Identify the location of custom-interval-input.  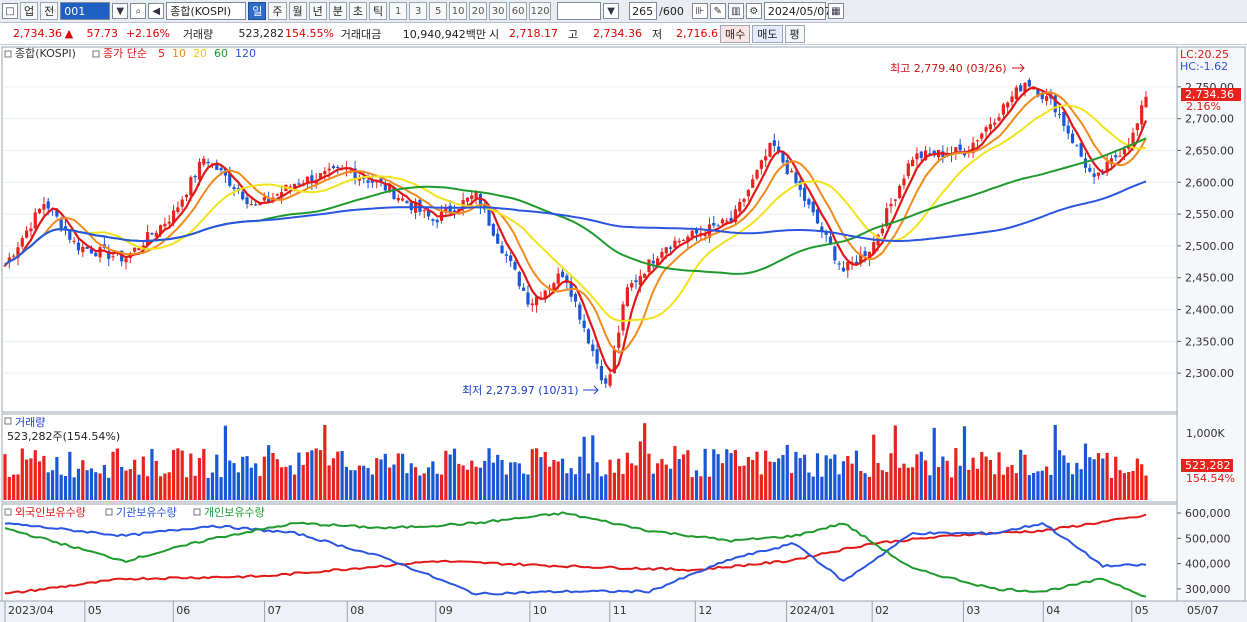
(579, 11).